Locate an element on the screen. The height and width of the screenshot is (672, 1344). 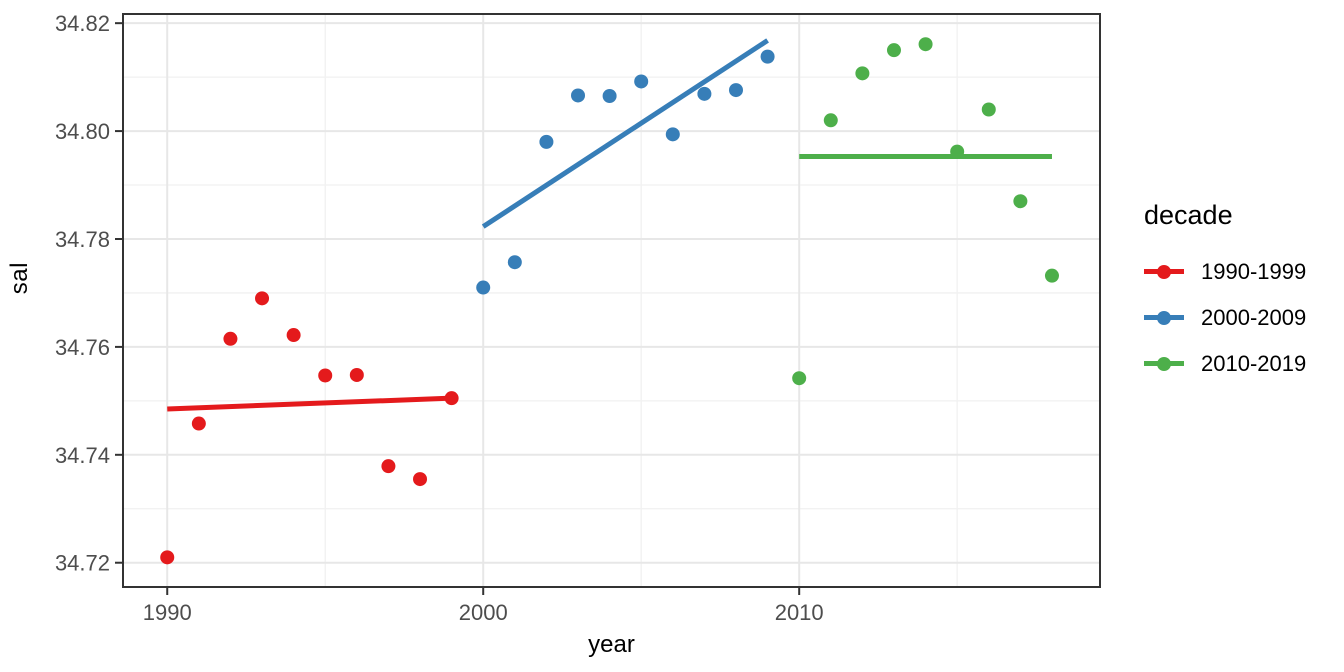
y-tick-label: 34.82 is located at coordinates (82, 23).